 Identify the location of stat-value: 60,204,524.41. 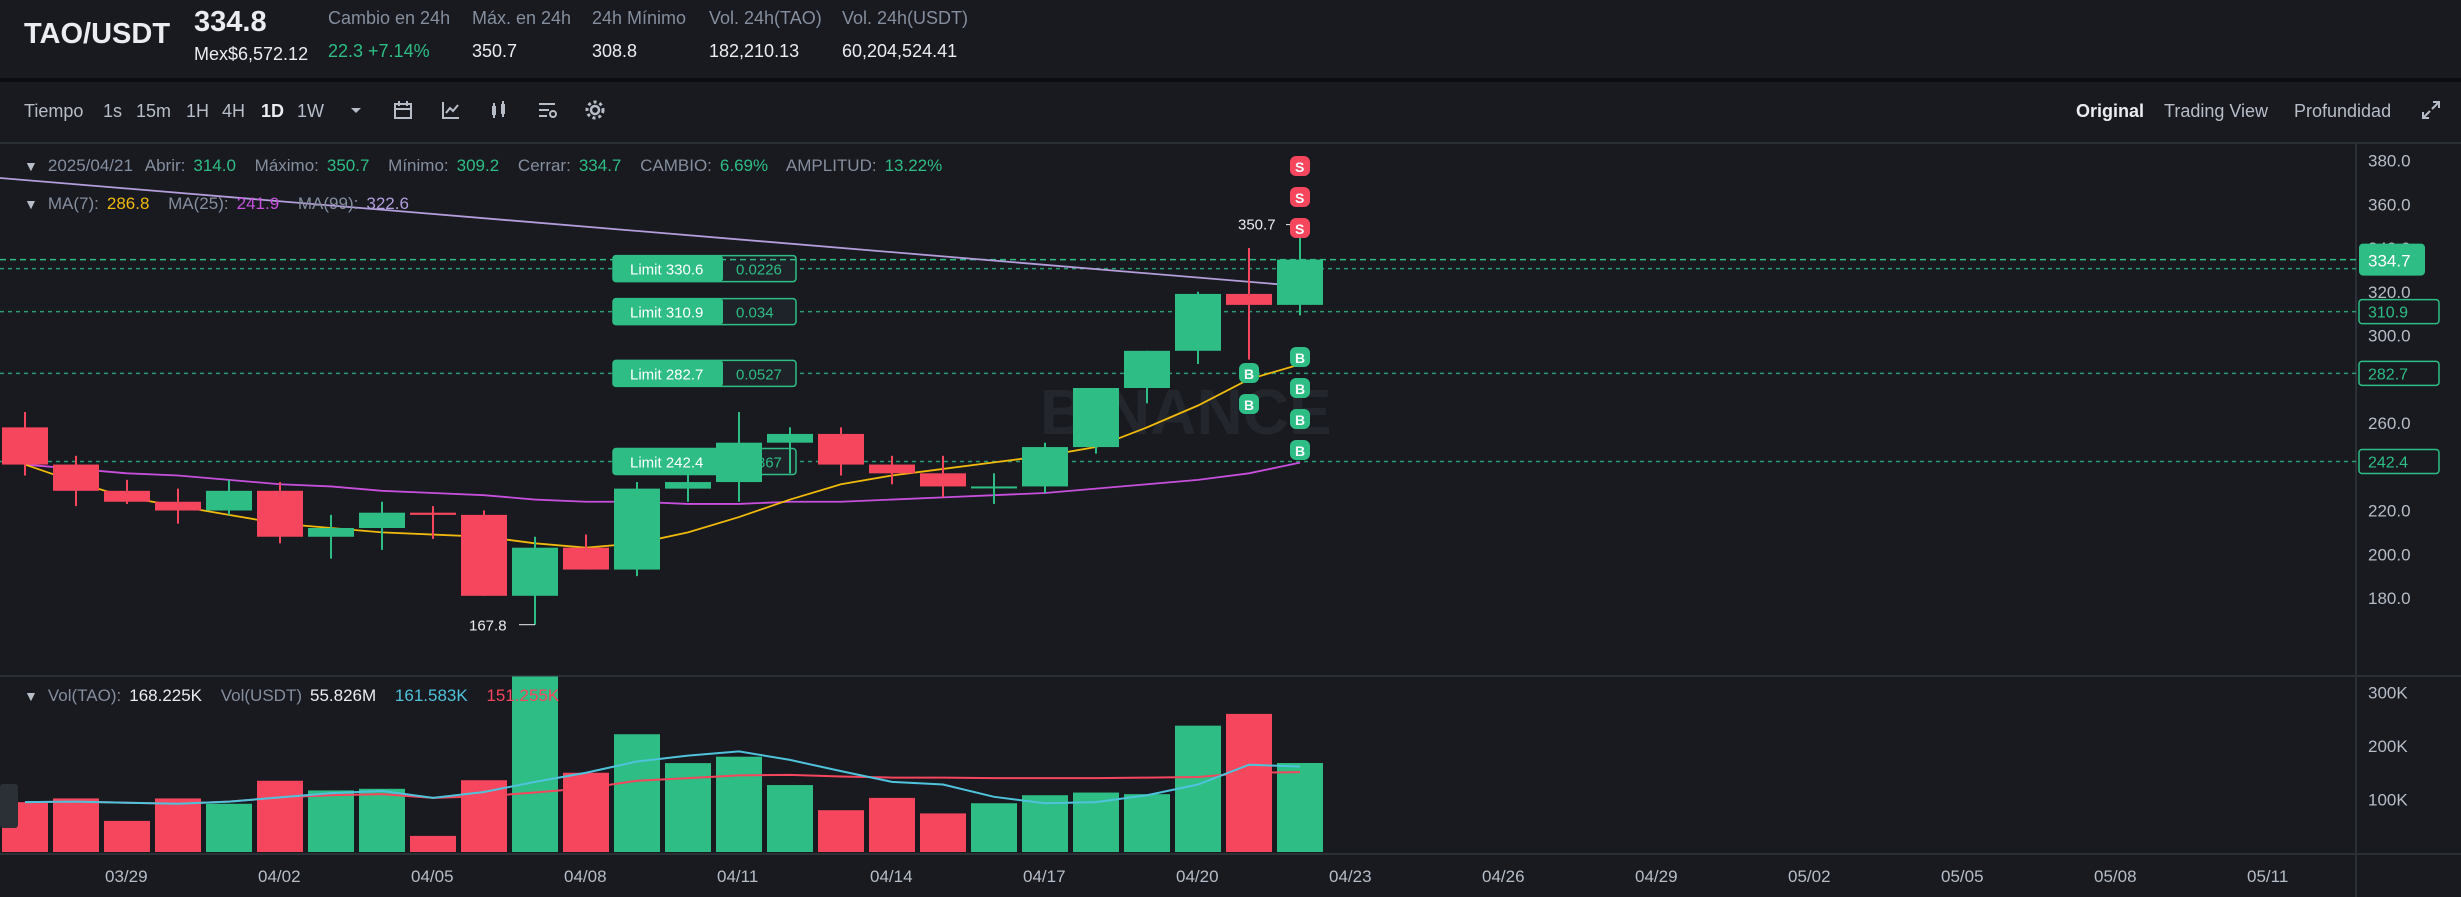
(900, 51).